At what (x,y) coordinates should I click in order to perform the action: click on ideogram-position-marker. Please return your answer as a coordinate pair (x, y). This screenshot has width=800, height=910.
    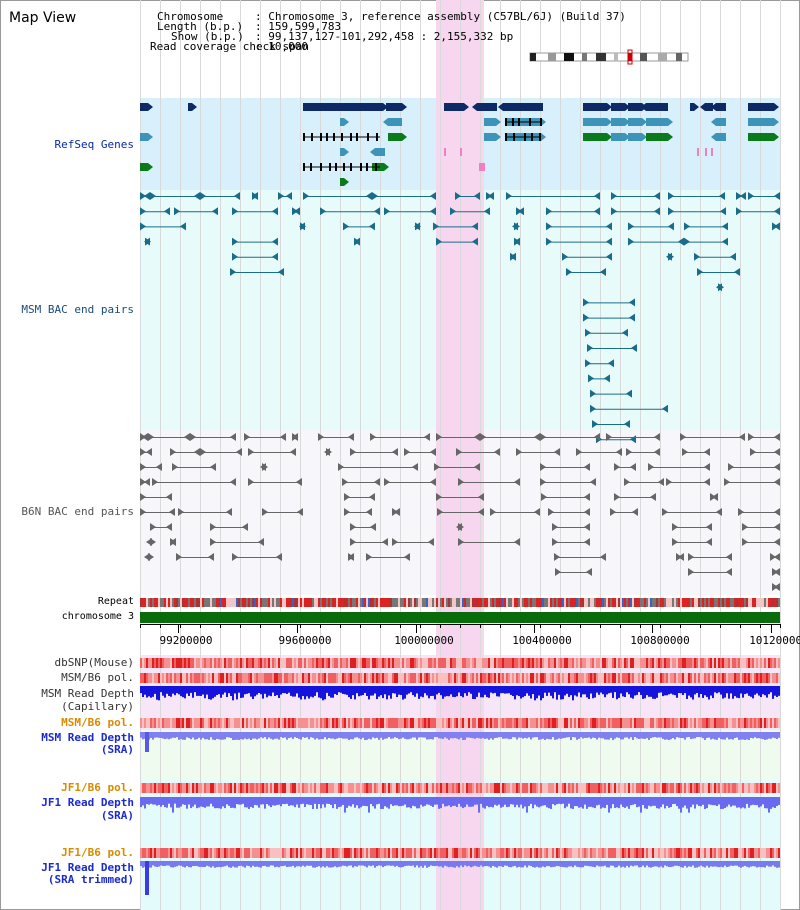
    Looking at the image, I should click on (630, 57).